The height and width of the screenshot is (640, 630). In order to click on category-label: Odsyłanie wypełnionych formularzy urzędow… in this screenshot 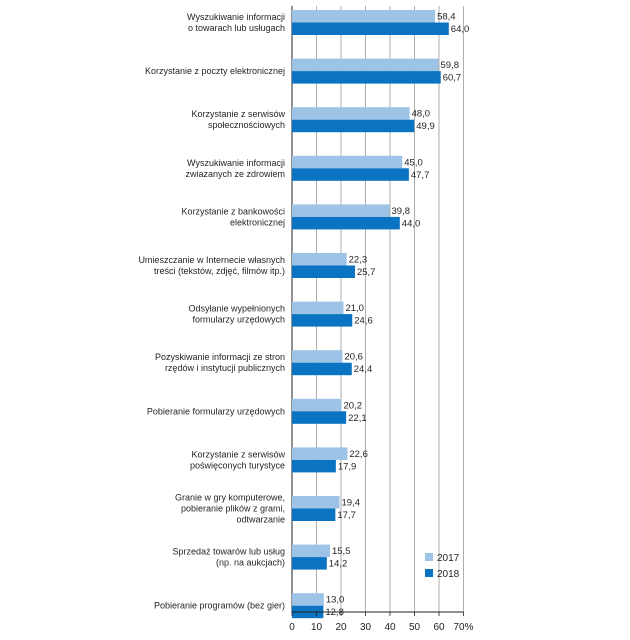, I will do `click(236, 314)`.